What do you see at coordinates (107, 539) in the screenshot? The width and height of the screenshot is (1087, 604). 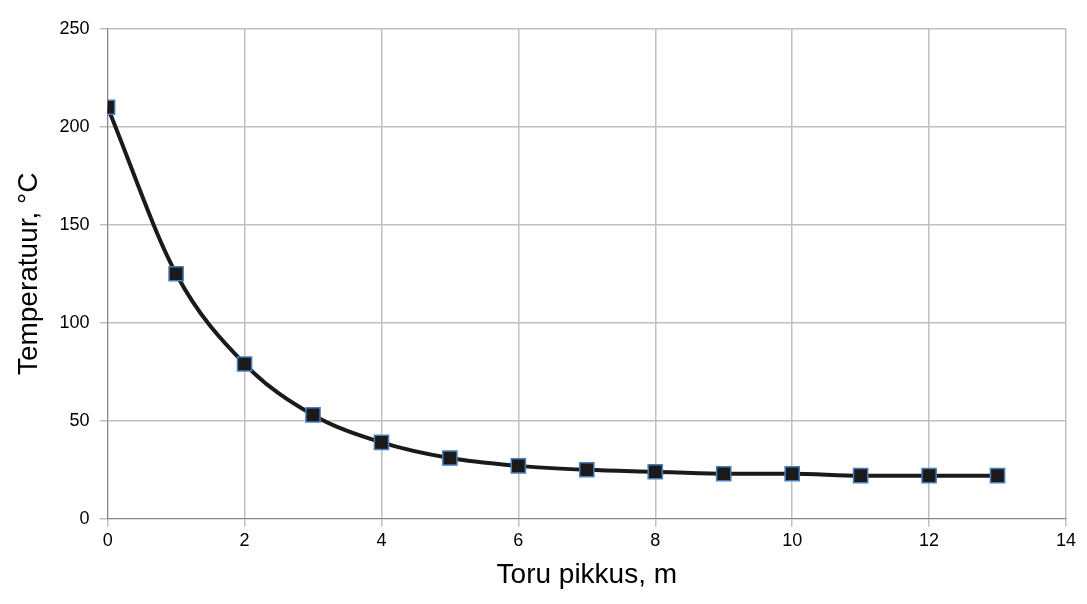 I see `x-tick-label: 0` at bounding box center [107, 539].